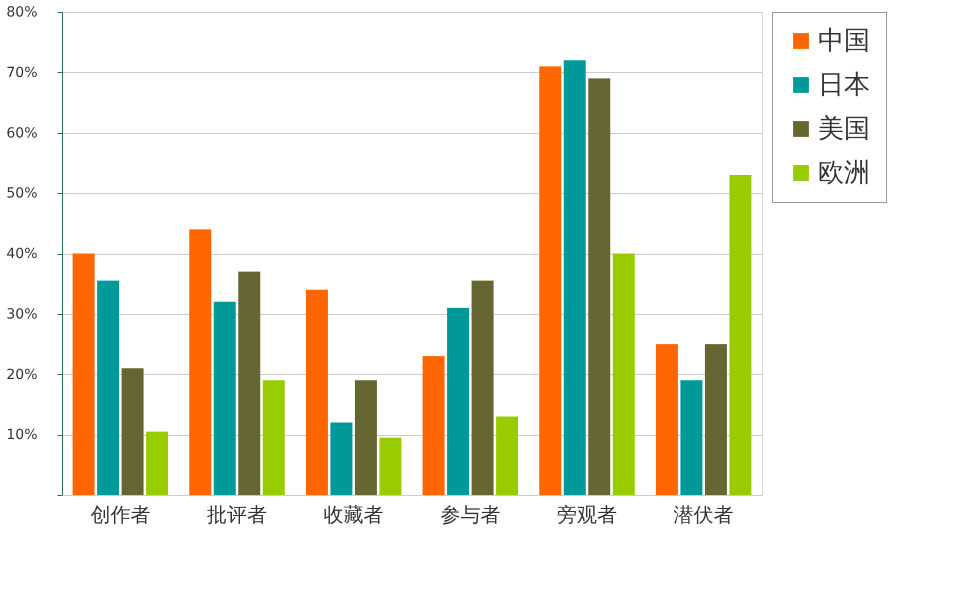  Describe the element at coordinates (844, 173) in the screenshot. I see `legend-label: 欧洲` at that location.